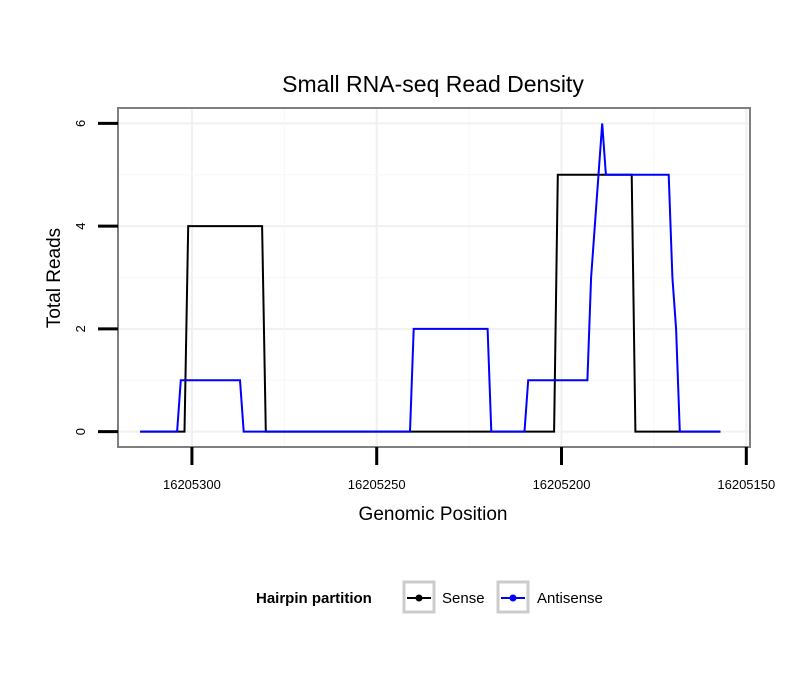  I want to click on x-tick-label-2: 16205200, so click(562, 484).